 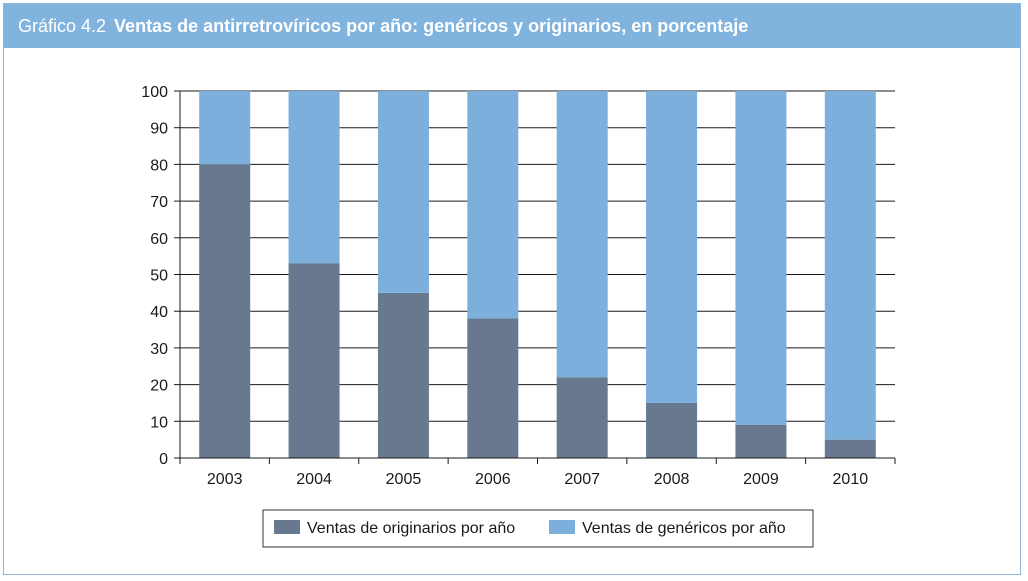 I want to click on bar-originarios-2008, so click(x=672, y=430).